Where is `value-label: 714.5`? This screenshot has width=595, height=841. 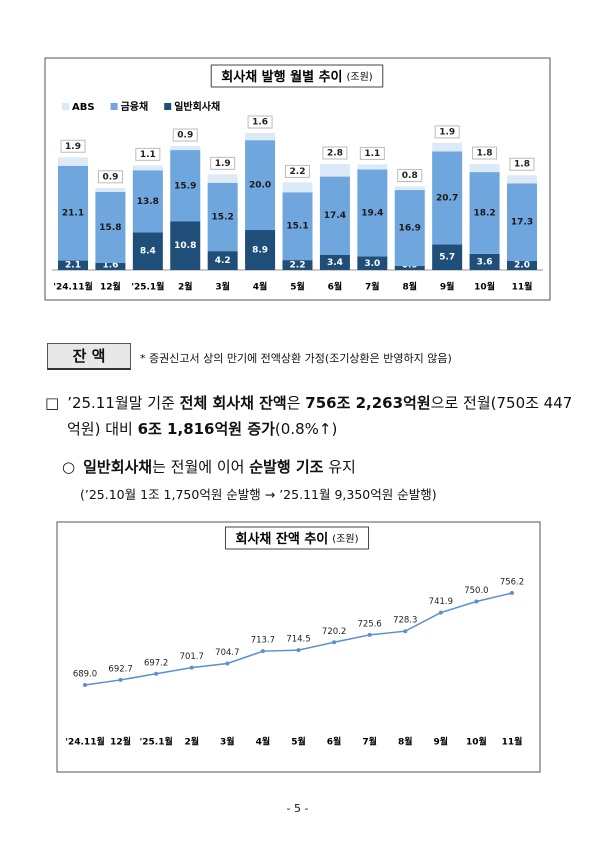 value-label: 714.5 is located at coordinates (298, 640).